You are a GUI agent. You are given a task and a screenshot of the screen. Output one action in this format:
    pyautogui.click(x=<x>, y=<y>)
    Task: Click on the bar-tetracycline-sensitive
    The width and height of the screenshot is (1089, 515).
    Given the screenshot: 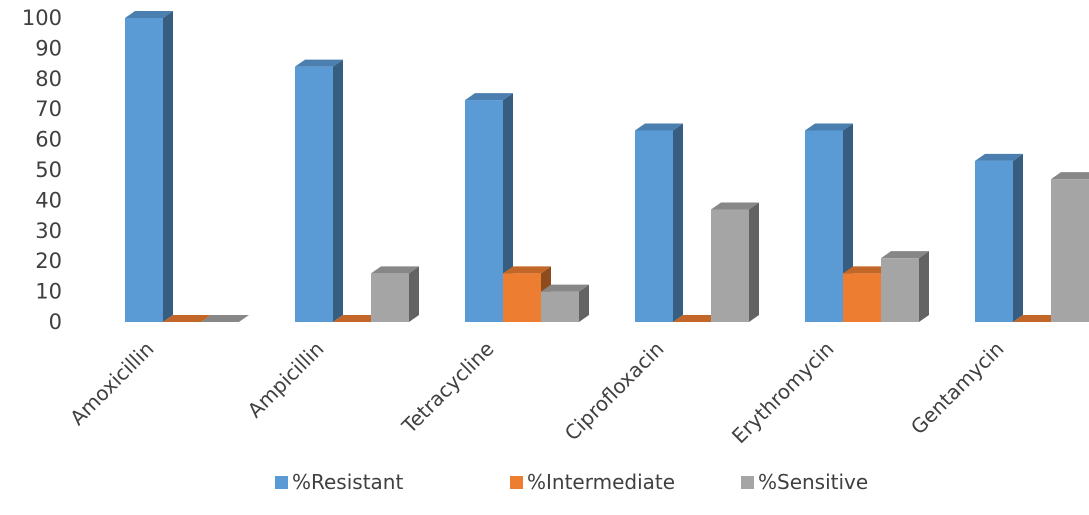 What is the action you would take?
    pyautogui.click(x=565, y=303)
    